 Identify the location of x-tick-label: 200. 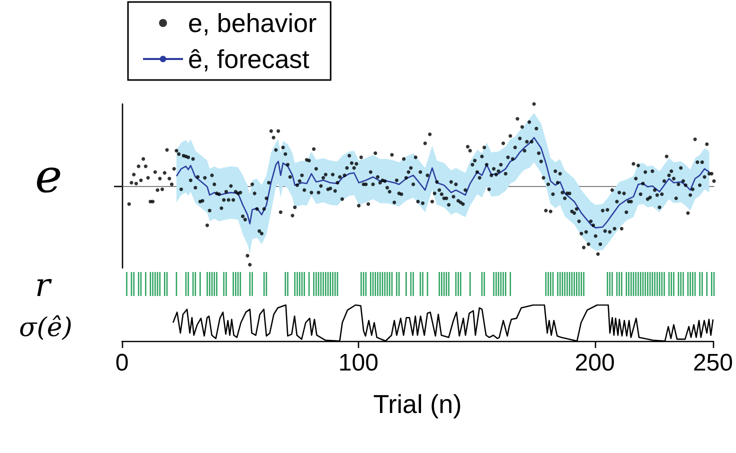
(594, 363).